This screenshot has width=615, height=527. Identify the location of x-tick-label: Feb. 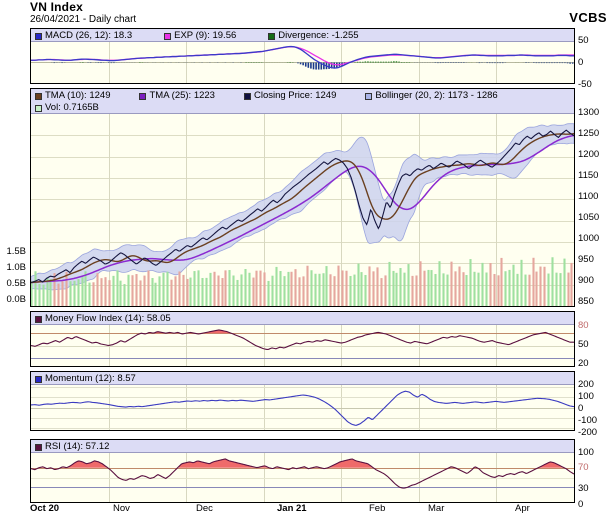
(377, 508).